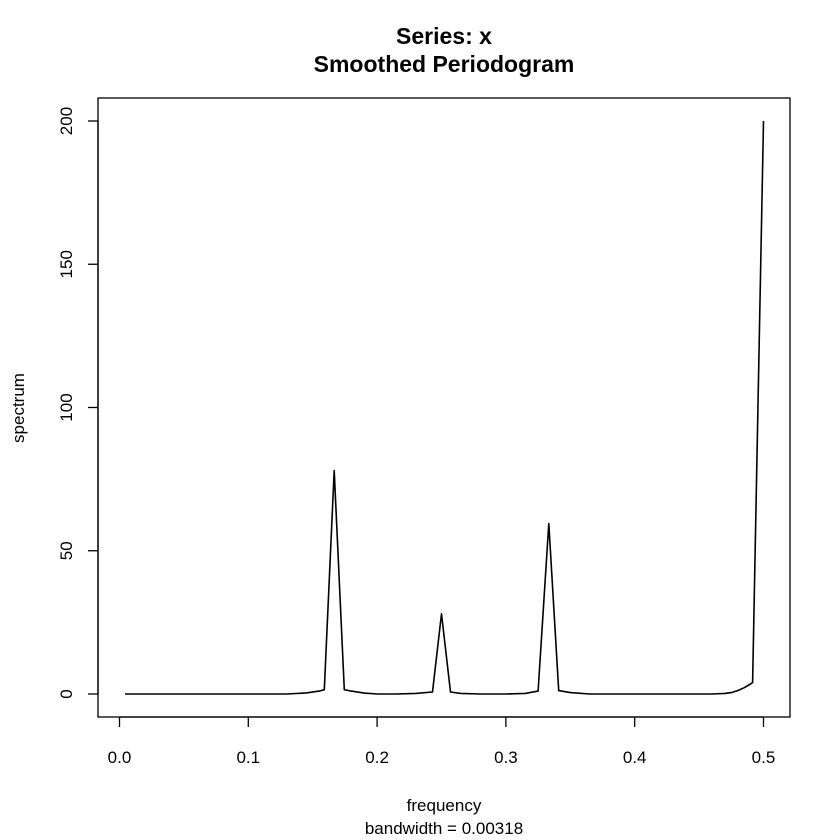  I want to click on y-tick-label: 200, so click(66, 121).